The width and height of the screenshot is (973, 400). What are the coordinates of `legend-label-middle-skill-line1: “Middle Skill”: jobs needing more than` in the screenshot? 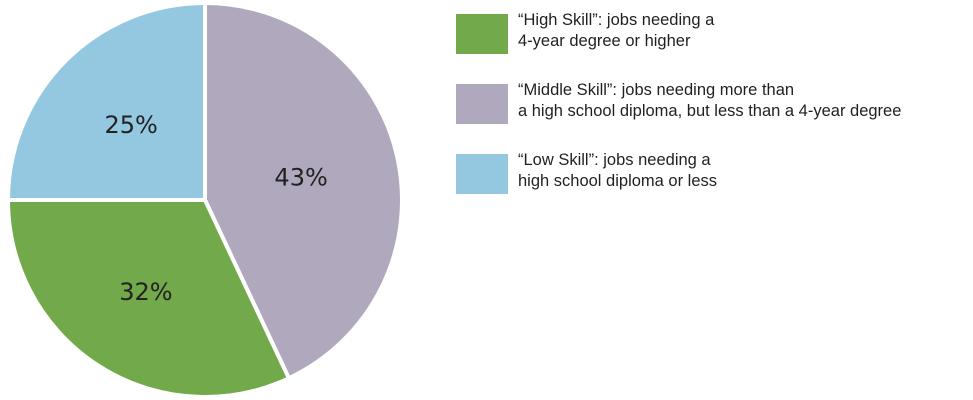 It's located at (656, 90).